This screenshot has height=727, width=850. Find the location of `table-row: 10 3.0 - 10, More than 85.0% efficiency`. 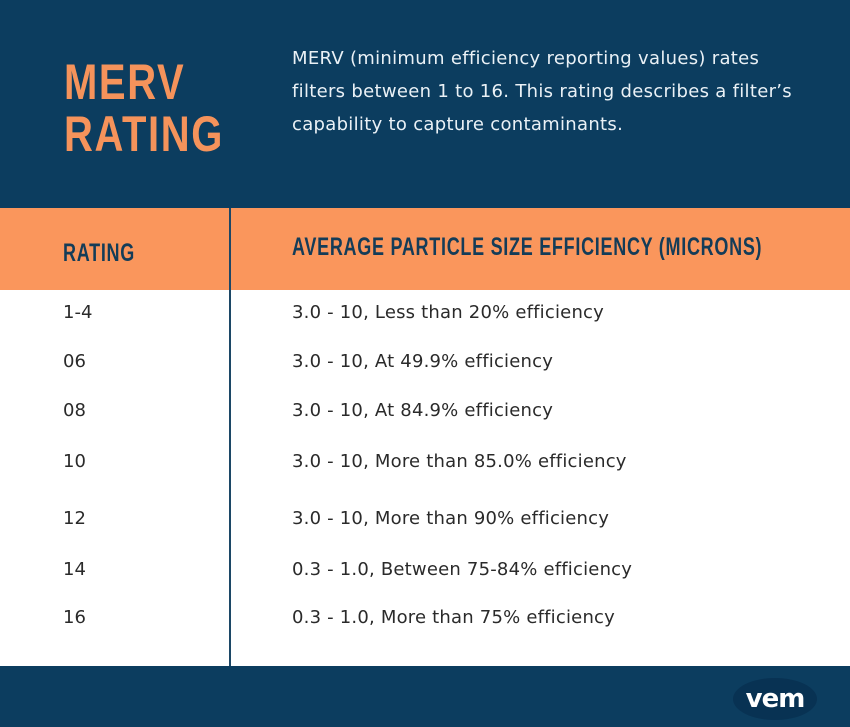

table-row: 10 3.0 - 10, More than 85.0% efficiency is located at coordinates (425, 466).